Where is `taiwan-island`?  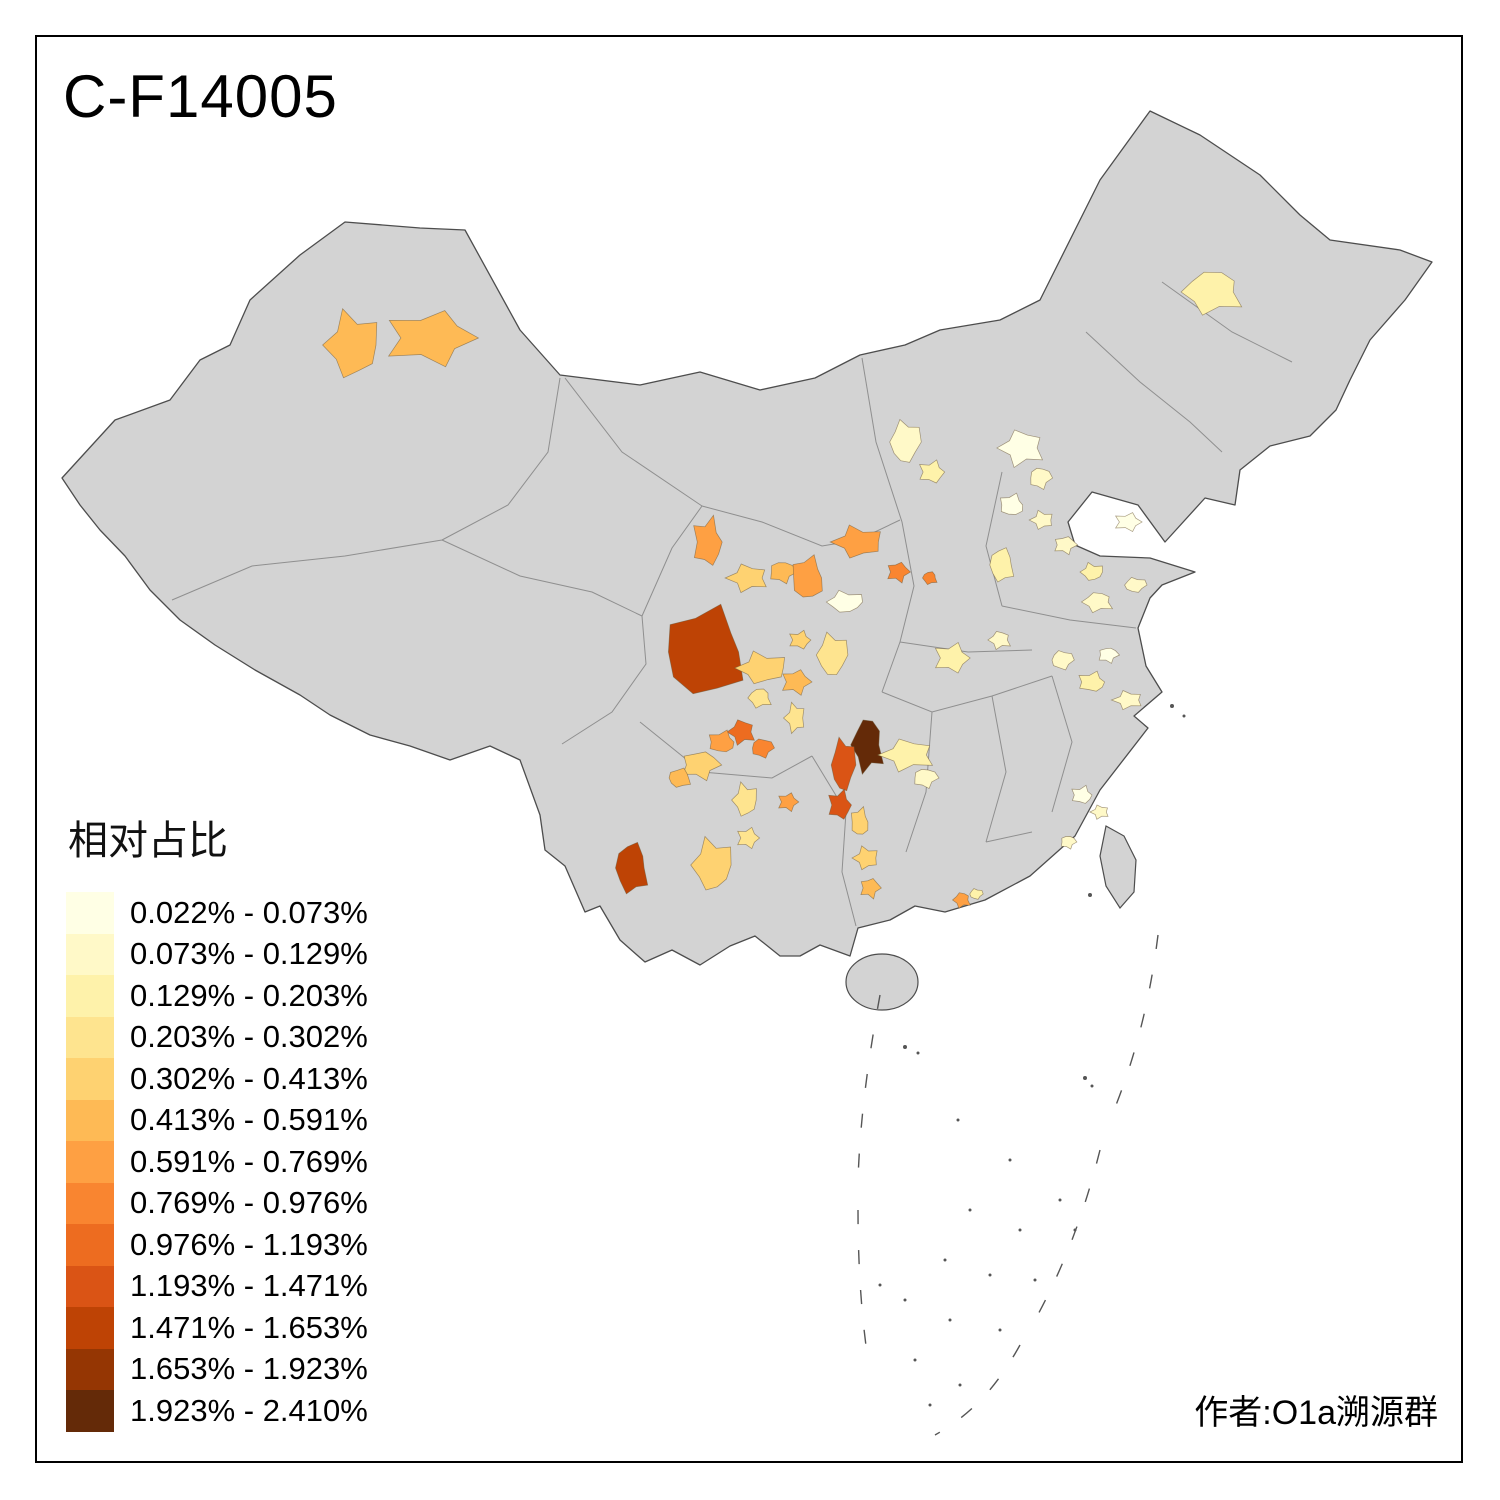
taiwan-island is located at coordinates (1118, 867).